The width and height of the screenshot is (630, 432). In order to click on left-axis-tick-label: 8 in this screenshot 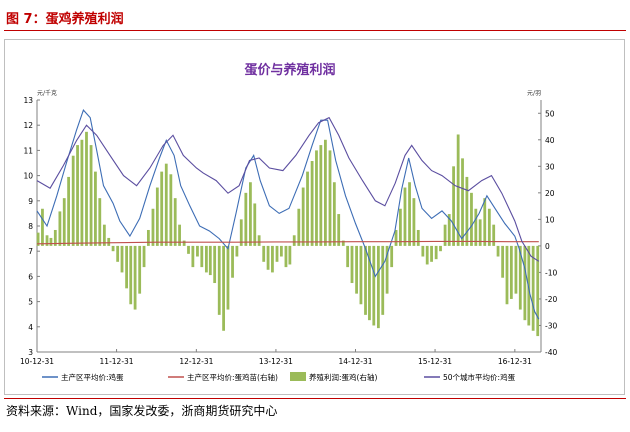, I will do `click(30, 226)`.